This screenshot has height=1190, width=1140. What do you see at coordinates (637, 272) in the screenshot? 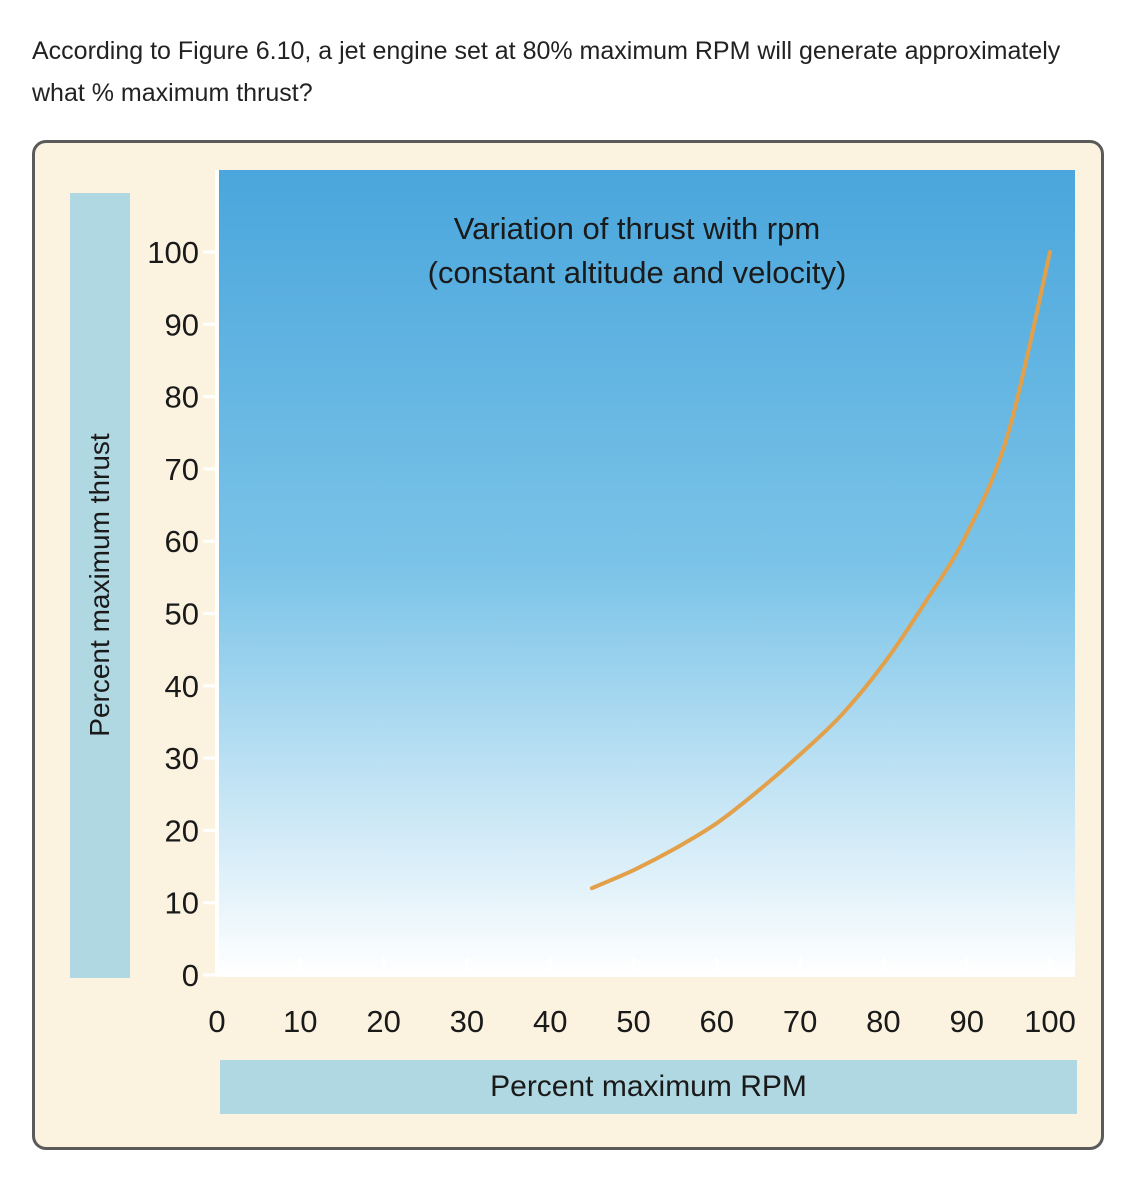
I see `chart-subtitle: (constant altitude and velocity)` at bounding box center [637, 272].